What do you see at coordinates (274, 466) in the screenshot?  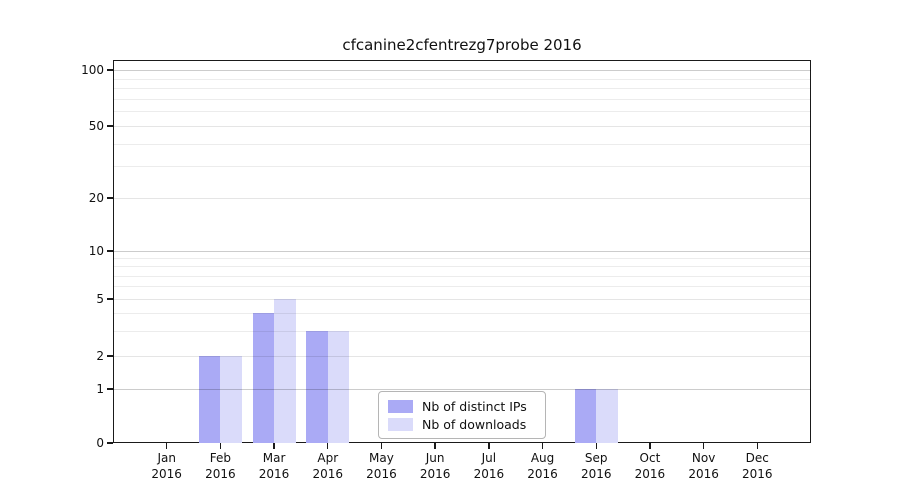 I see `x-tick-label-mar: Mar 2016` at bounding box center [274, 466].